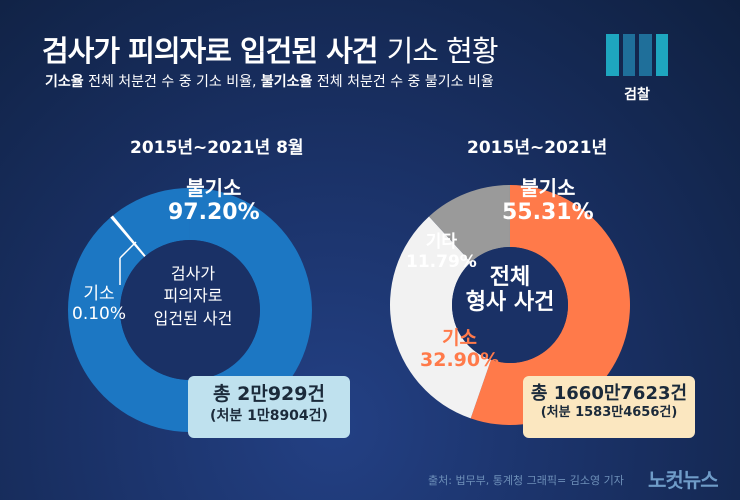 The height and width of the screenshot is (500, 740). I want to click on brand-logo: 노컷뉴스, so click(683, 480).